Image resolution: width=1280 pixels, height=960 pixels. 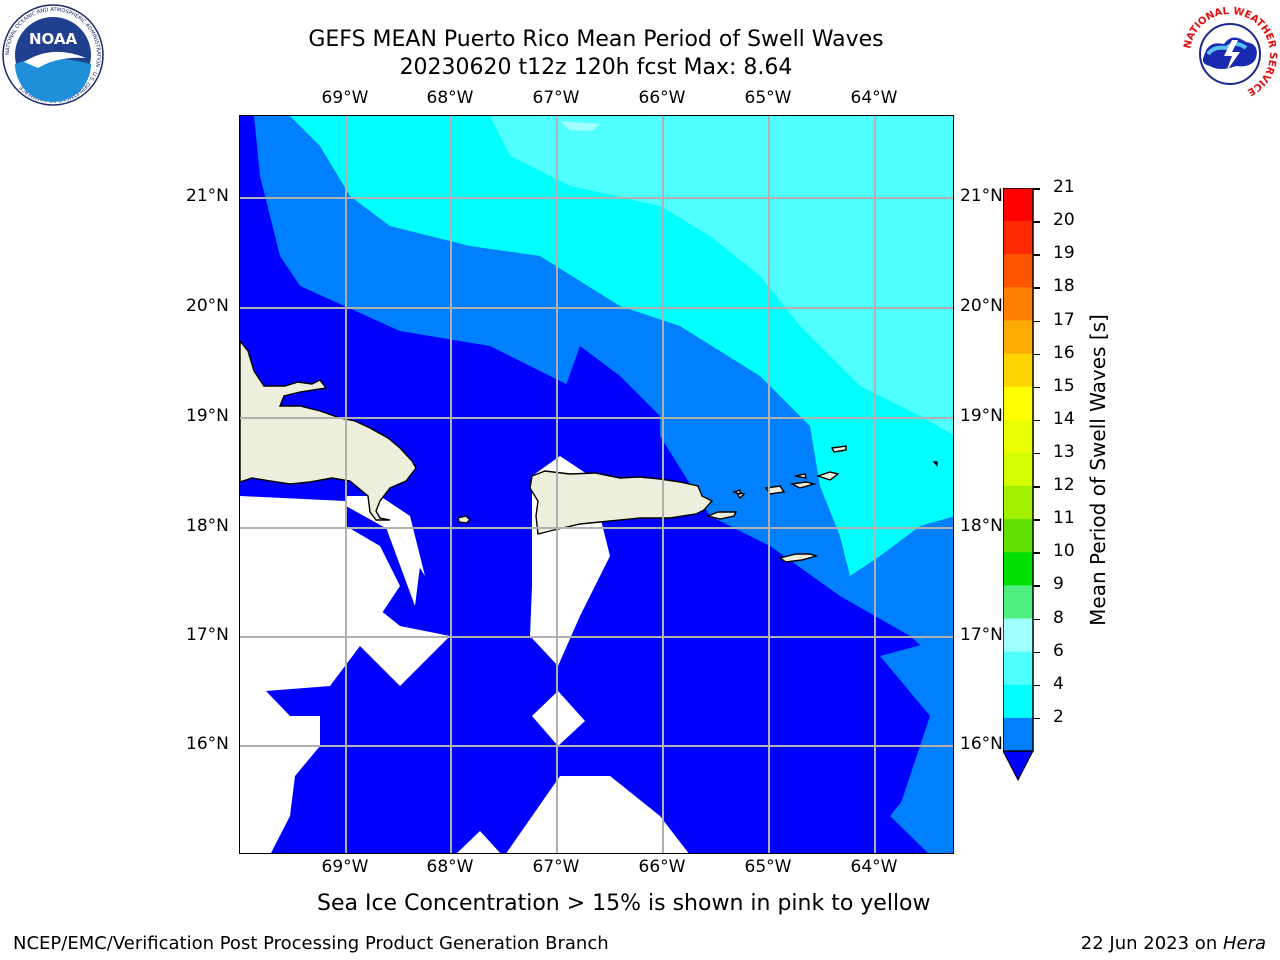 I want to click on mona-island-land, so click(x=464, y=519).